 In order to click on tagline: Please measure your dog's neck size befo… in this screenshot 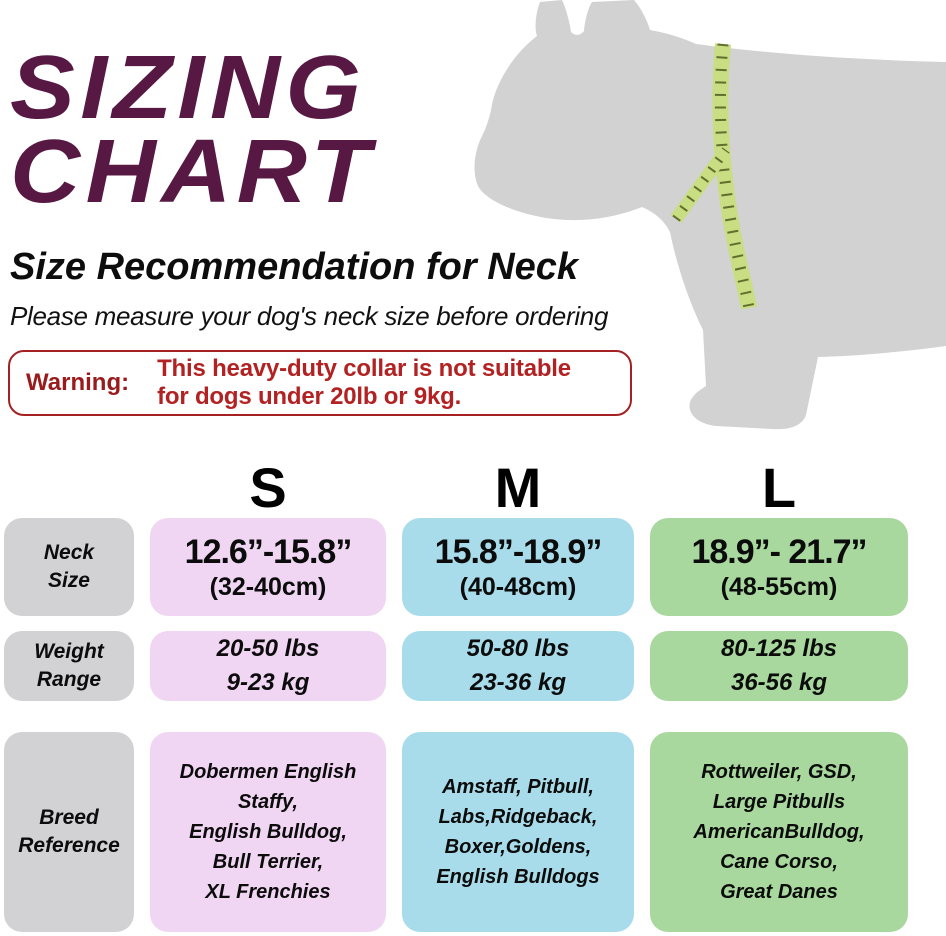, I will do `click(309, 316)`.